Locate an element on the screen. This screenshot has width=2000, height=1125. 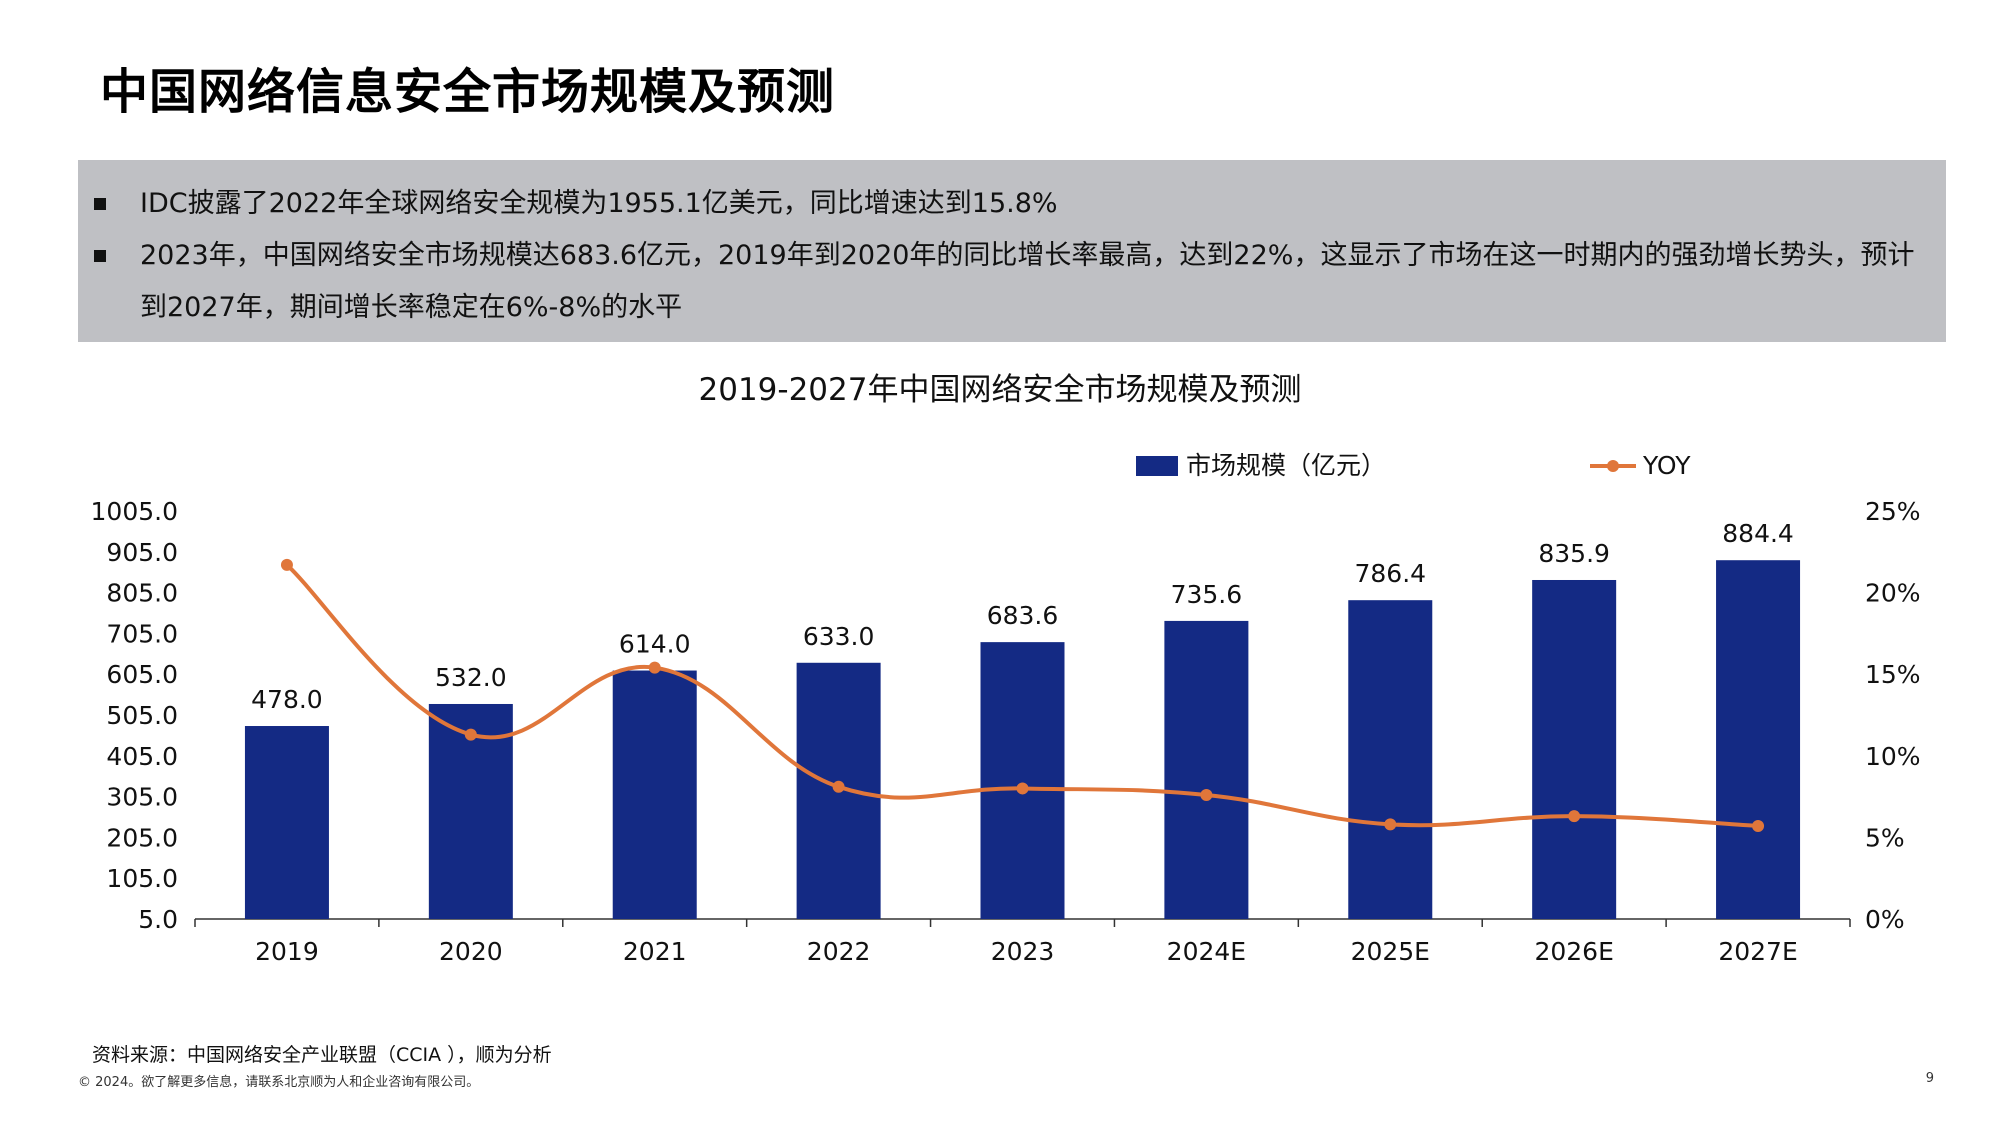
bar-value-label: 532.0 is located at coordinates (471, 677).